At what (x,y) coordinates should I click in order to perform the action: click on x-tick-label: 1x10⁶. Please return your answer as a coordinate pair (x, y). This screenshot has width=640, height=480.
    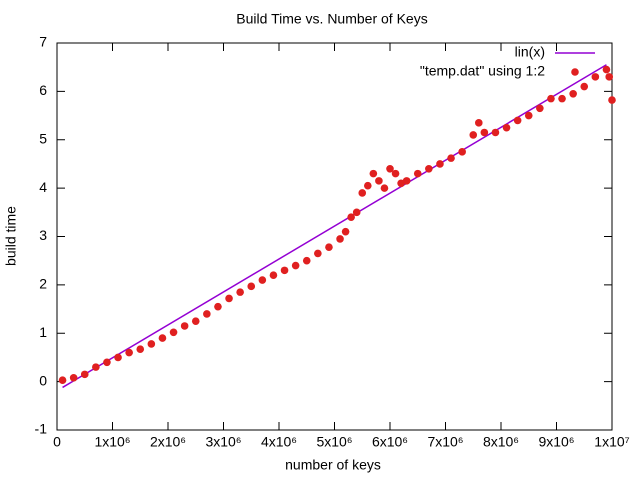
    Looking at the image, I should click on (112, 442).